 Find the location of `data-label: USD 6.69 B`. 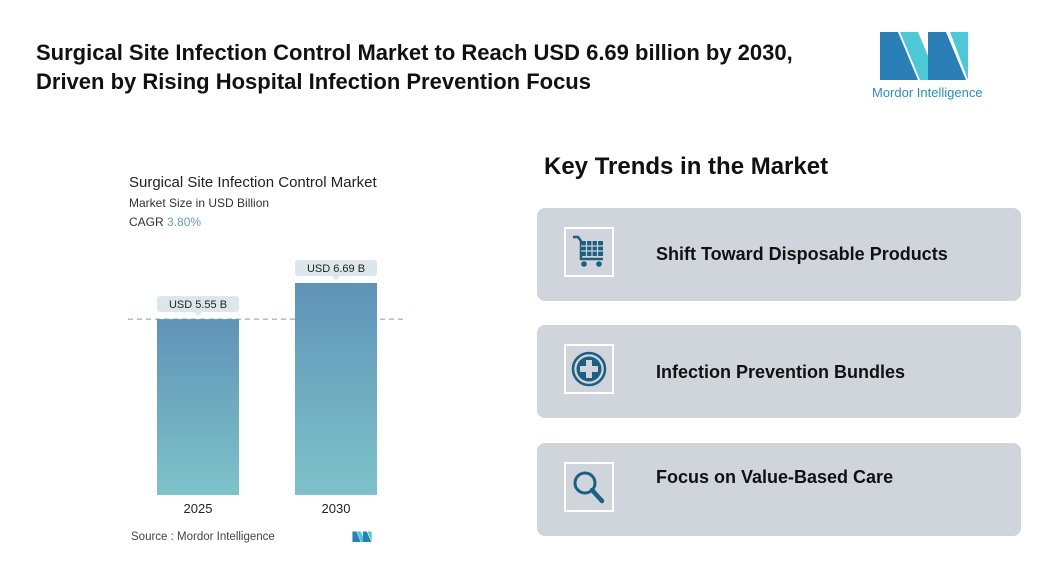

data-label: USD 6.69 B is located at coordinates (336, 269).